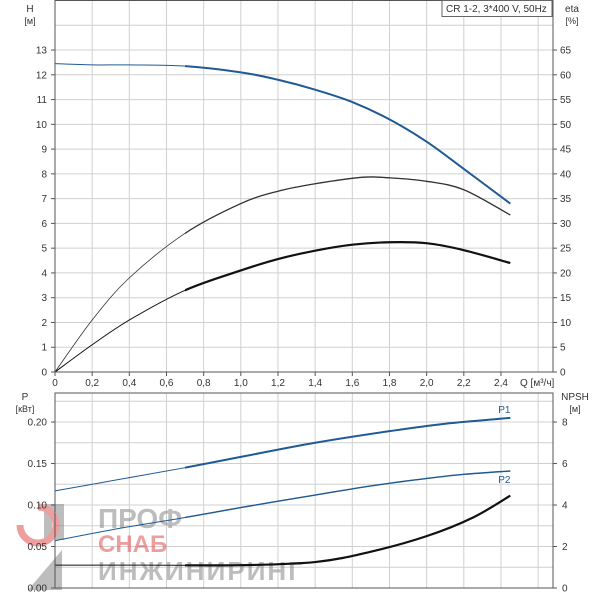  I want to click on p-axis-unit: [кВт], so click(25, 409).